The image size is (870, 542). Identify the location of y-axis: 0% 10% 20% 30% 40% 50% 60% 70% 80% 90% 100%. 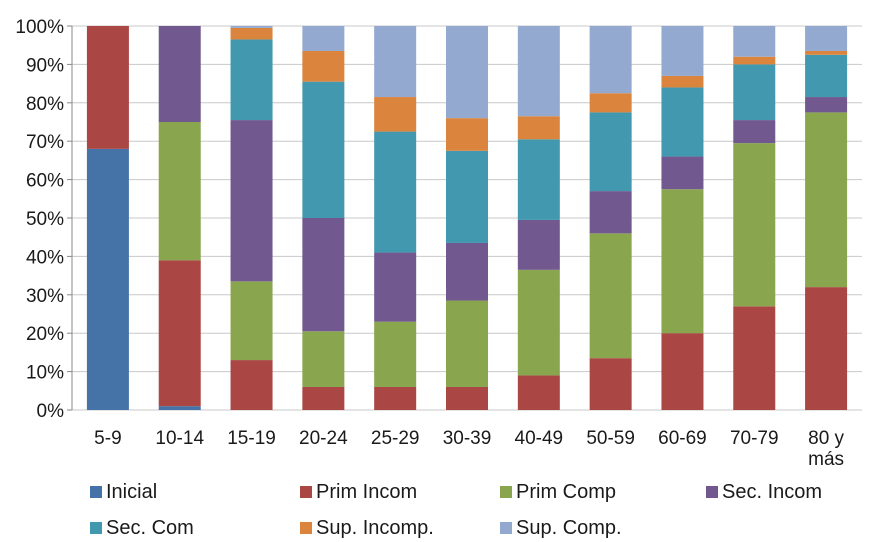
(44, 219).